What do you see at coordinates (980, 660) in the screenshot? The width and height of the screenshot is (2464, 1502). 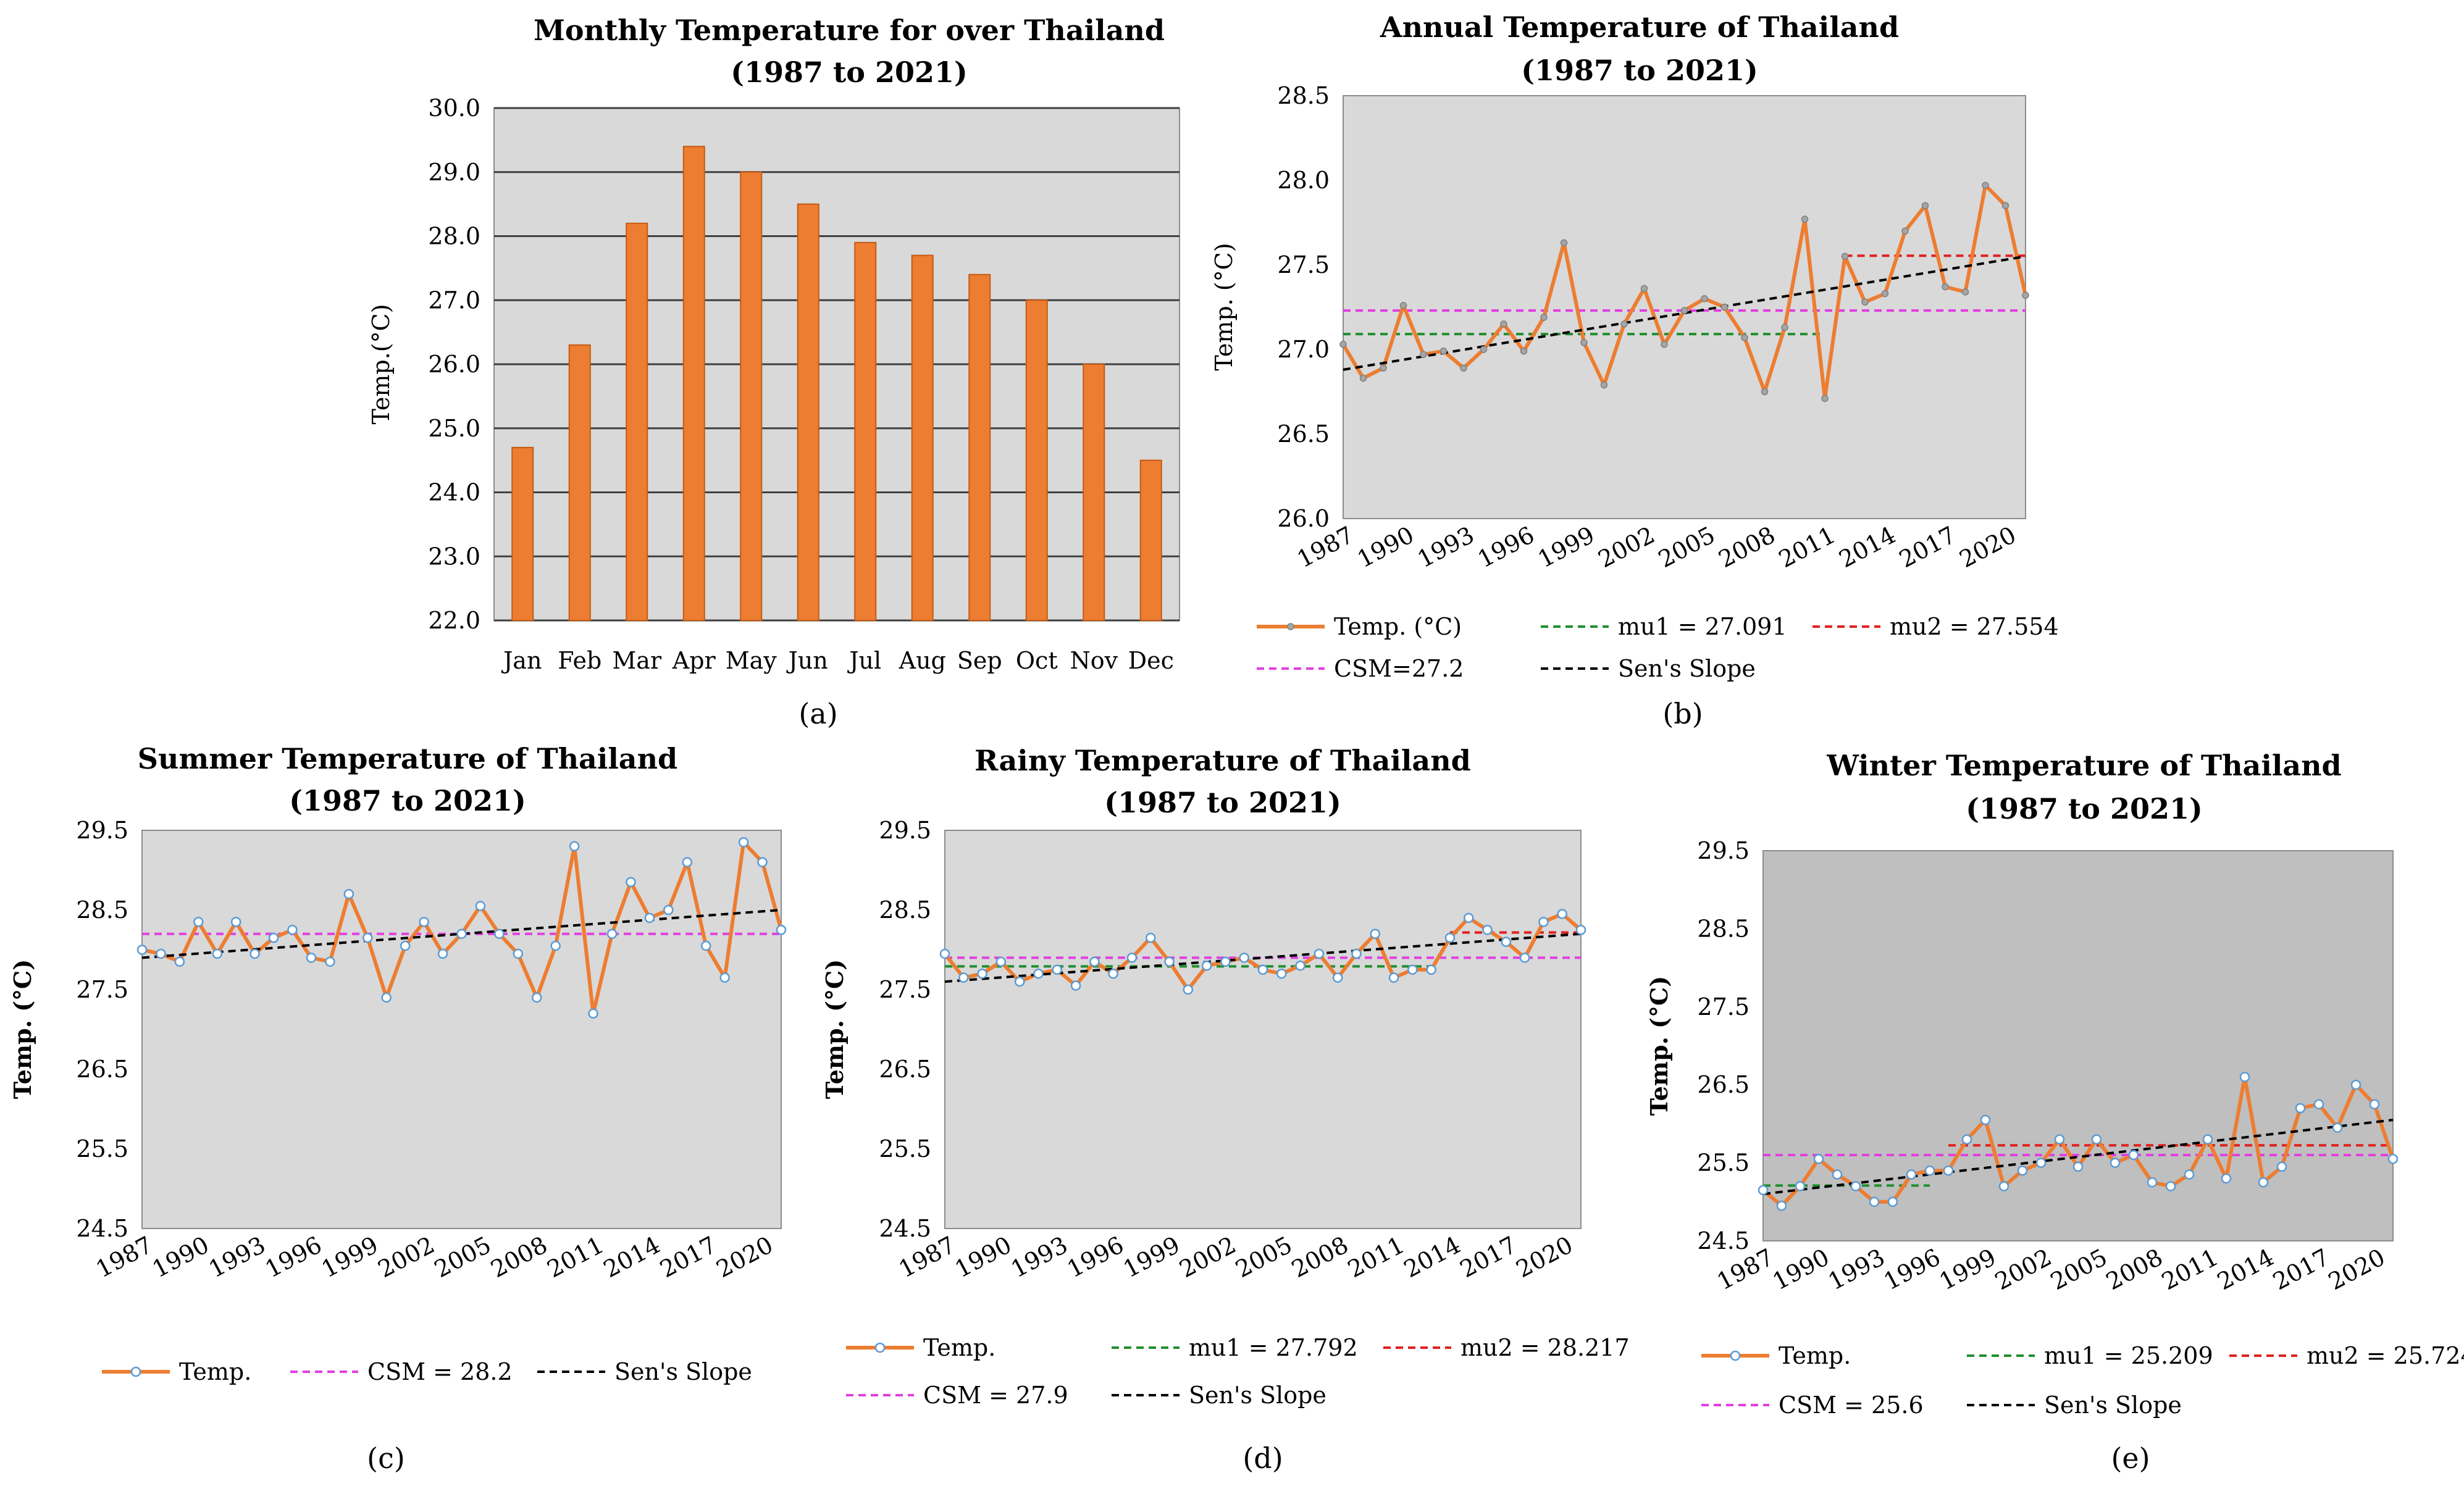 I see `x-tick-label: Sep` at bounding box center [980, 660].